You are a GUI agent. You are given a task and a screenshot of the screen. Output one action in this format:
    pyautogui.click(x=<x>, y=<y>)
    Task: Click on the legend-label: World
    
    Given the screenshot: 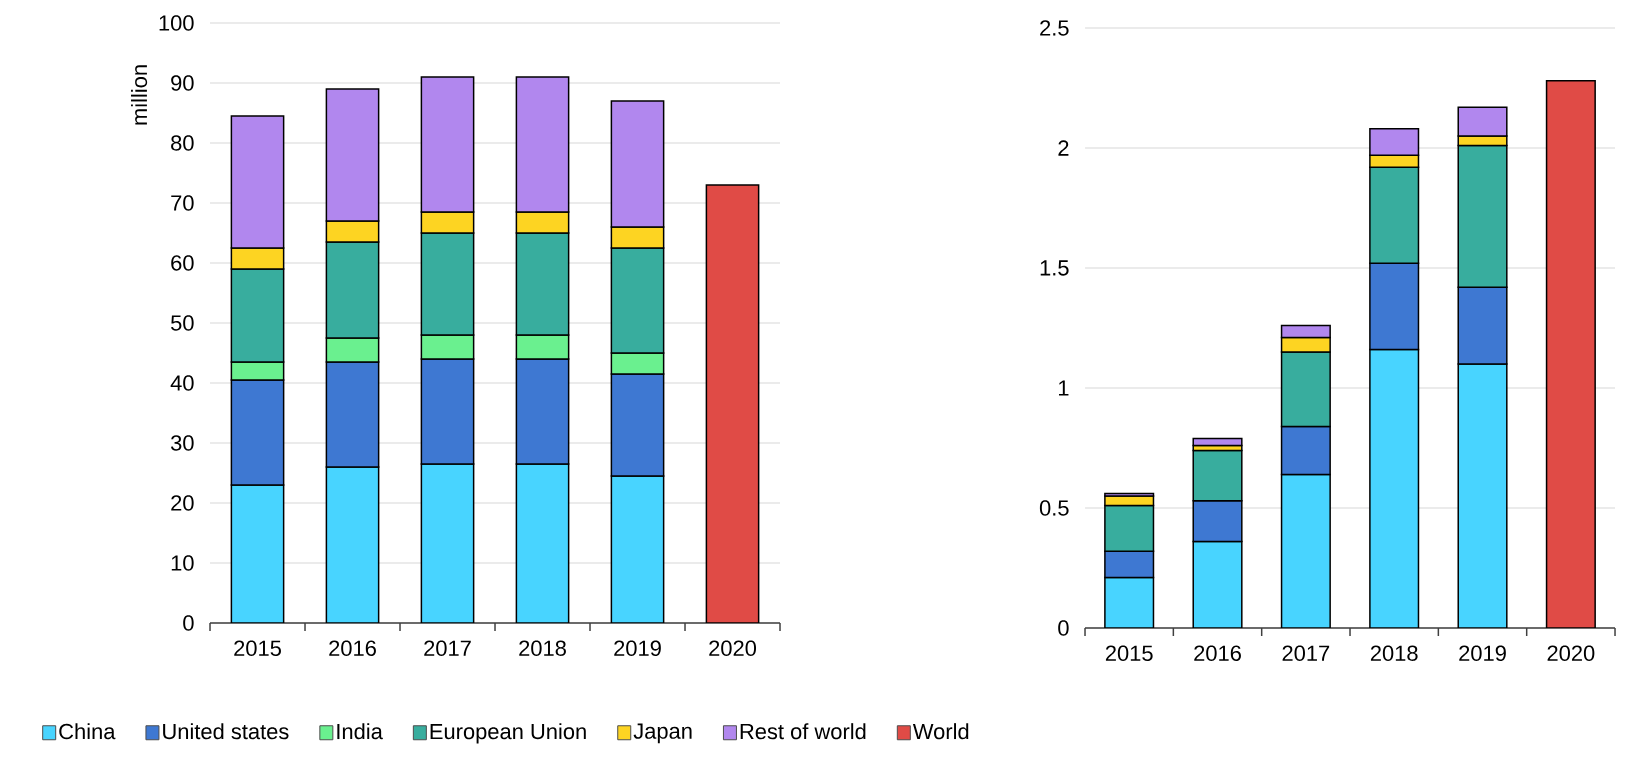 What is the action you would take?
    pyautogui.click(x=940, y=731)
    